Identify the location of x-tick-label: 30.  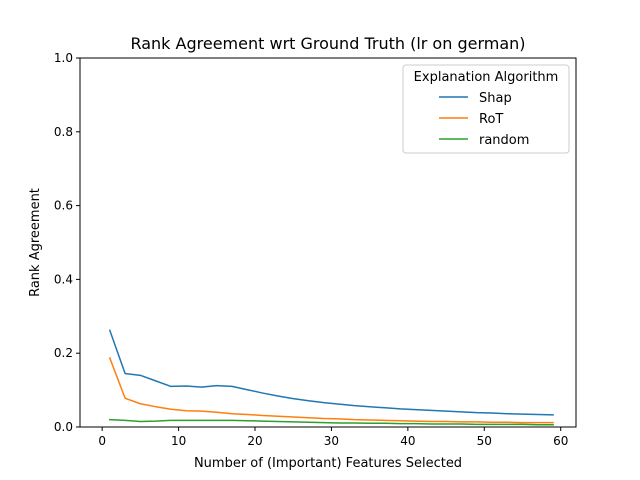
(331, 441).